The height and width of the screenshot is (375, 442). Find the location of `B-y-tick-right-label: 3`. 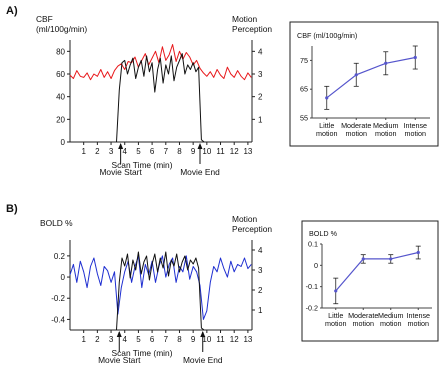

B-y-tick-right-label: 3 is located at coordinates (260, 270).